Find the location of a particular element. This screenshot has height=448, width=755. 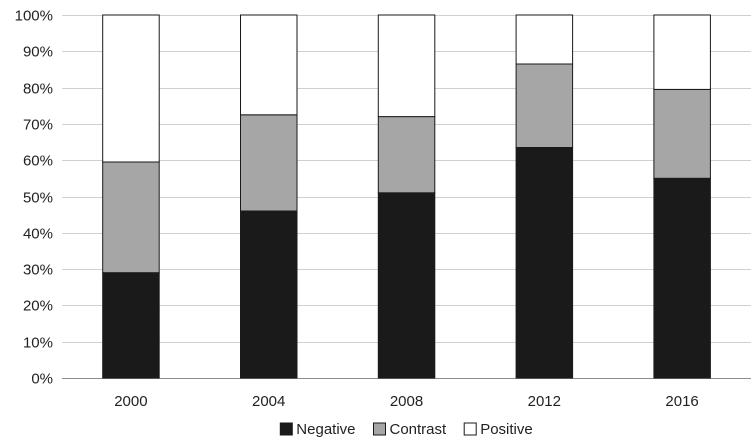

y-tick-label: 90% is located at coordinates (38, 52).